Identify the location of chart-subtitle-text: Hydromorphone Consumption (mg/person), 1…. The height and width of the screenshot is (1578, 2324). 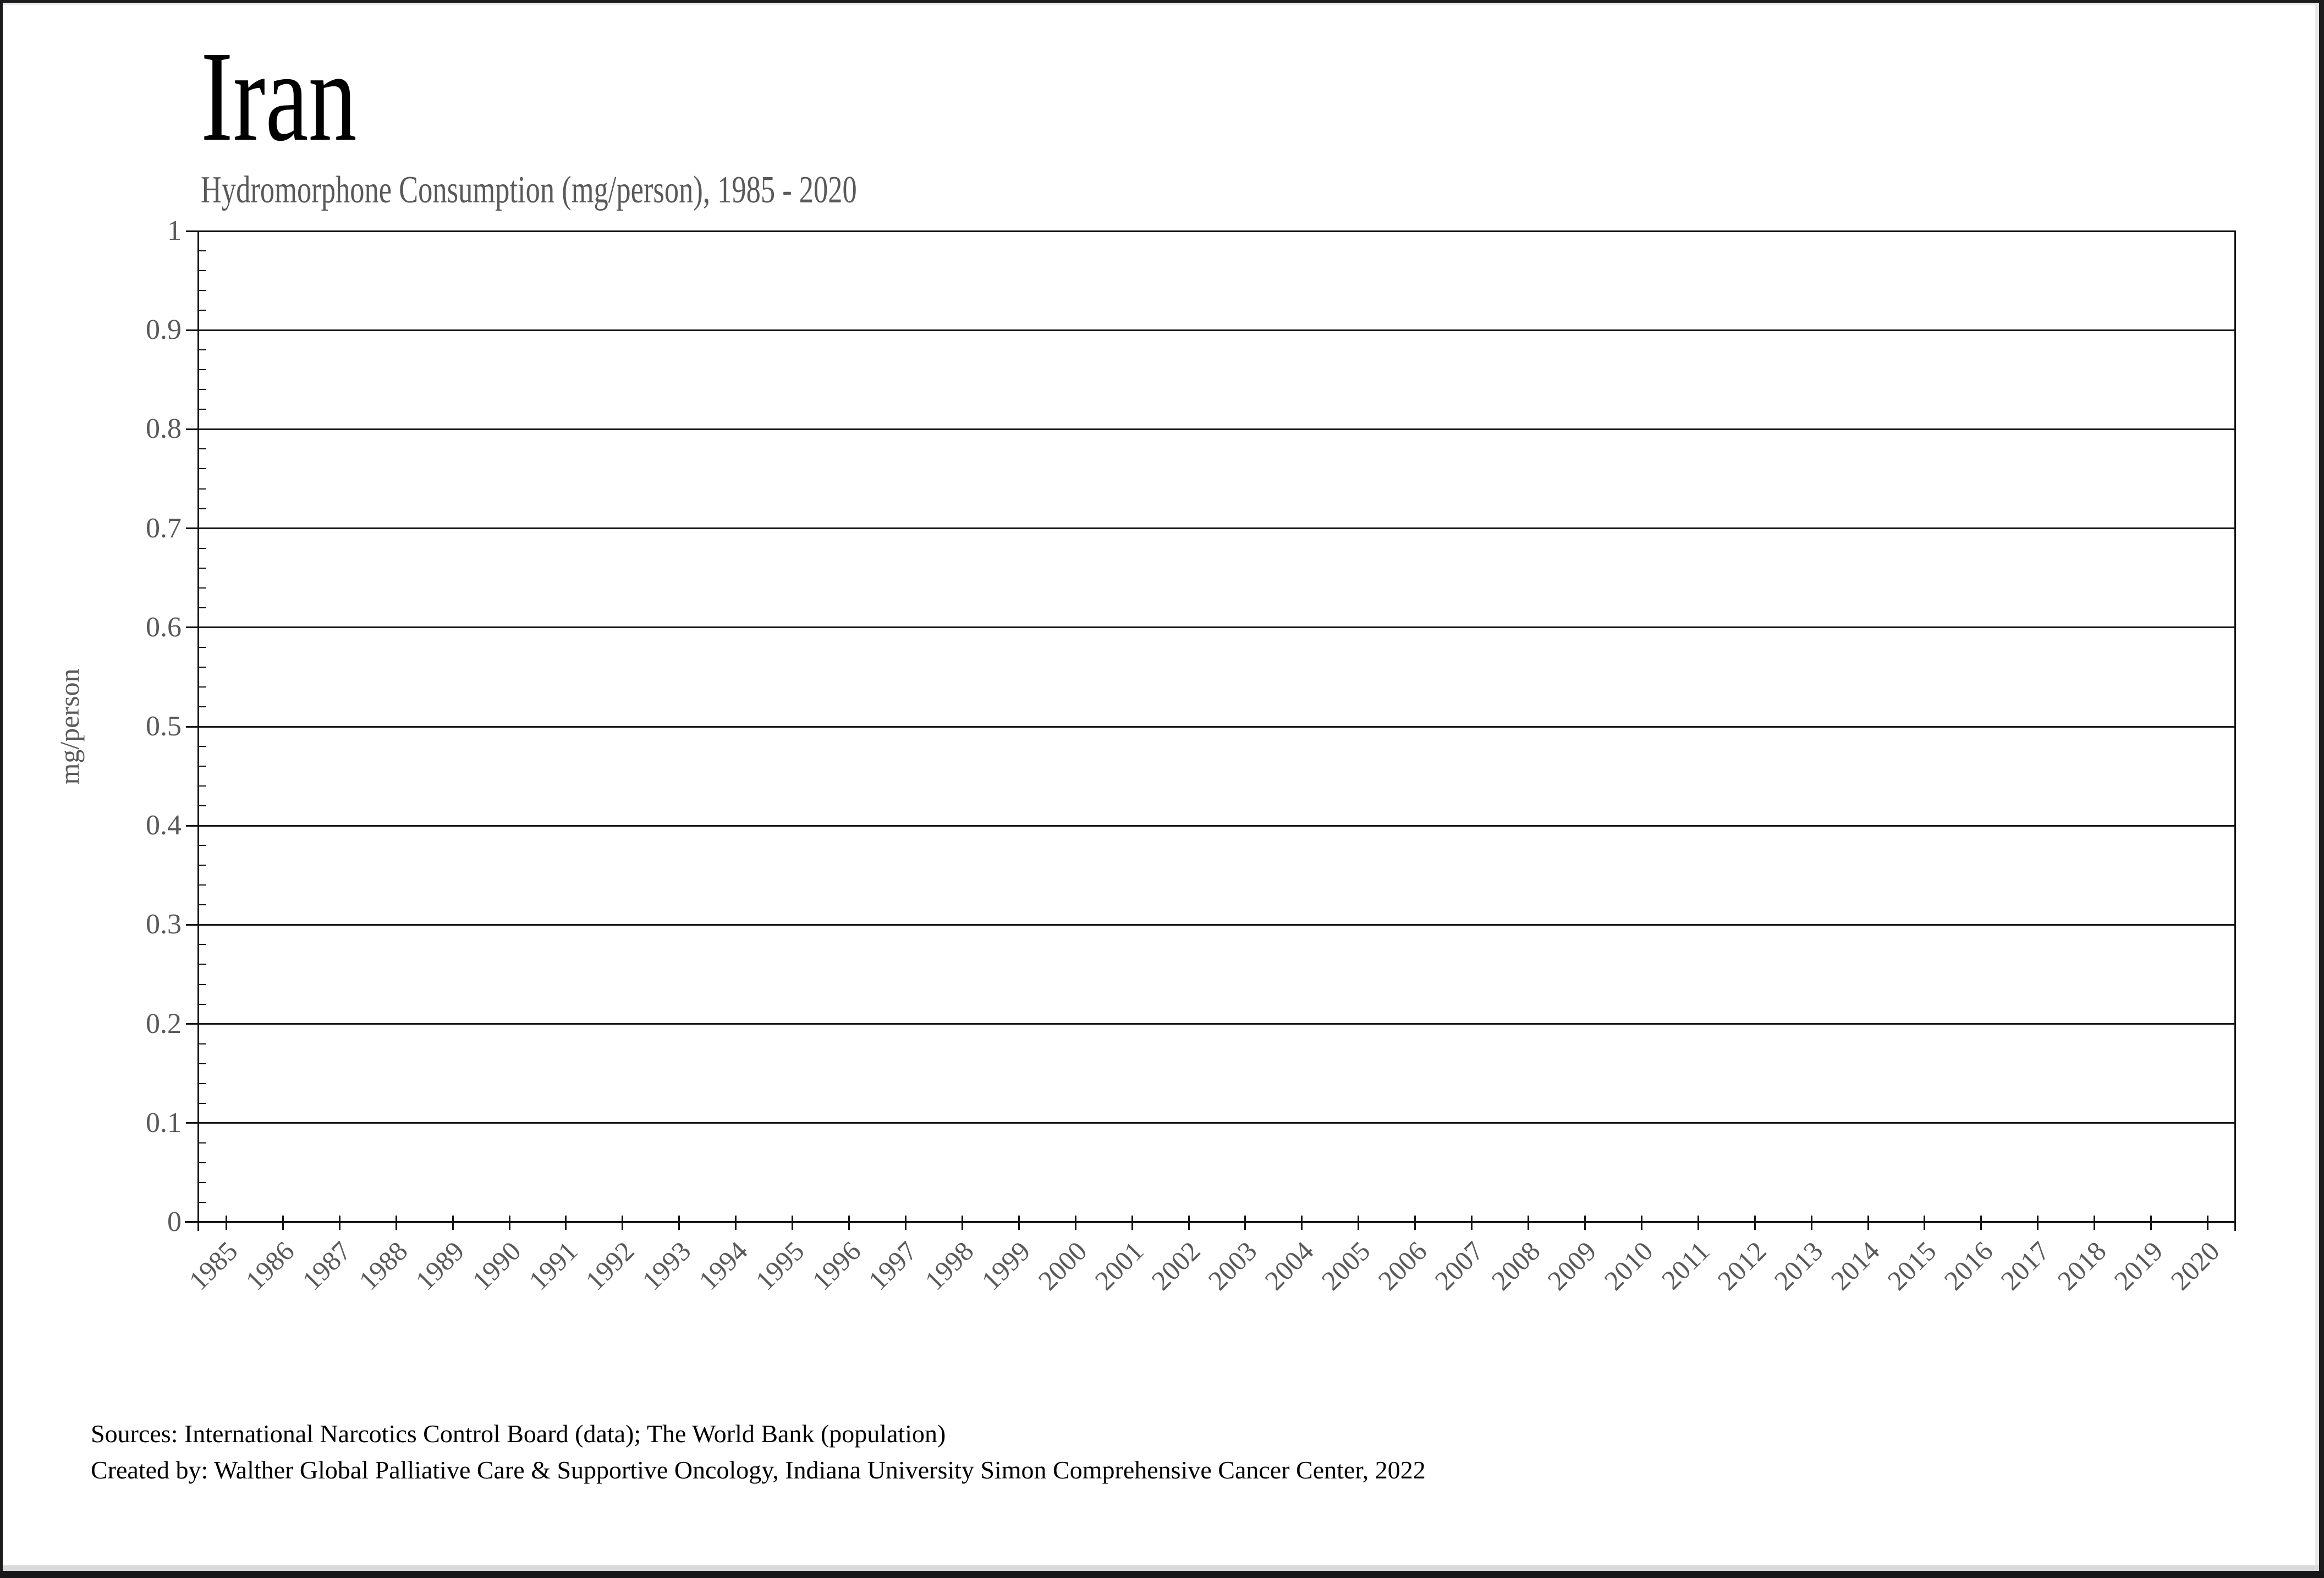
(529, 190).